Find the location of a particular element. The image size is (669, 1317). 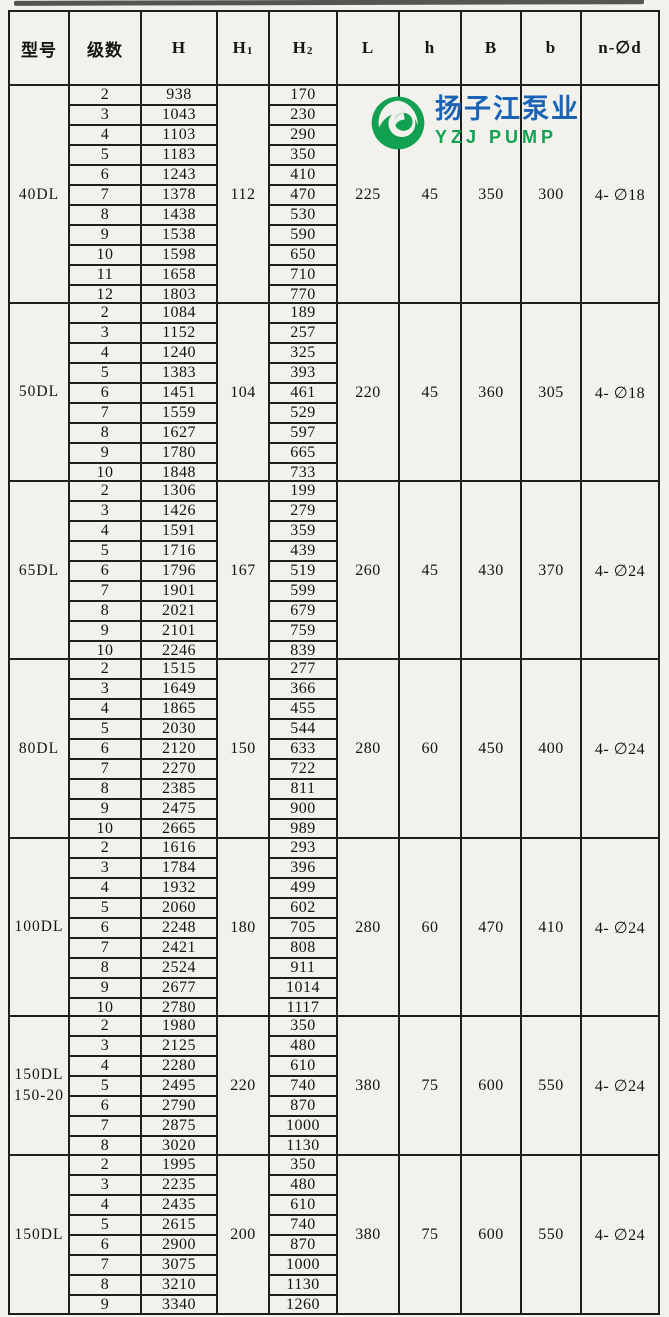

h2-value-cell: 279 is located at coordinates (303, 512).